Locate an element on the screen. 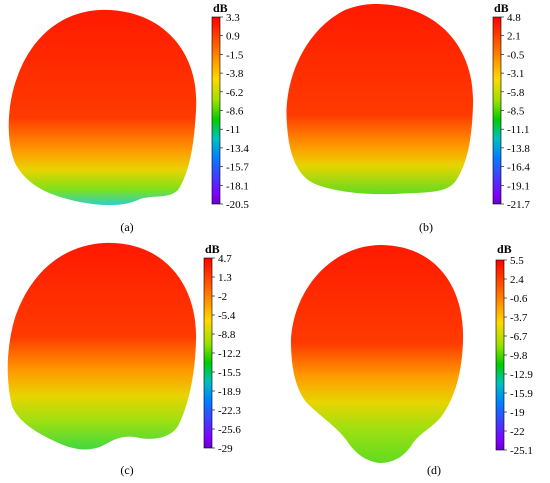 The height and width of the screenshot is (483, 550). colorbar-tick-label-b: 4.8 is located at coordinates (514, 18).